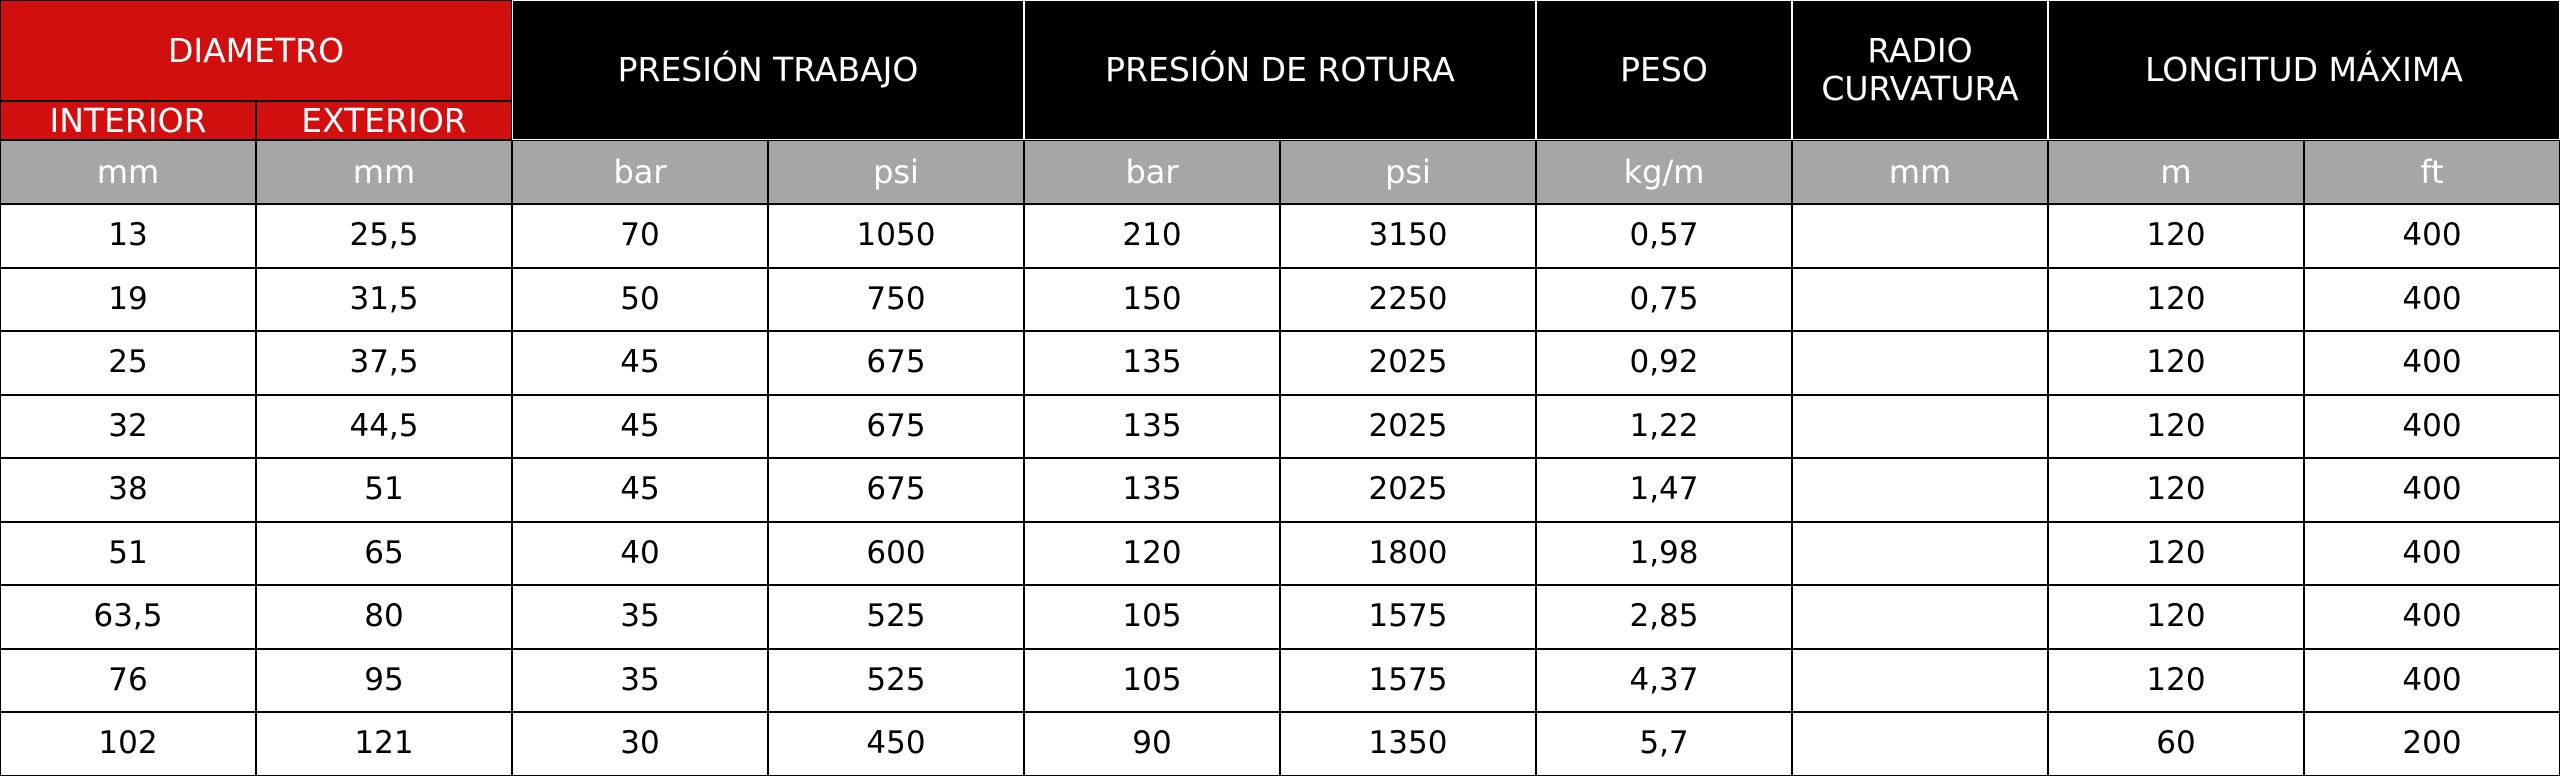 The width and height of the screenshot is (2560, 776). I want to click on data-cell: 19, so click(128, 299).